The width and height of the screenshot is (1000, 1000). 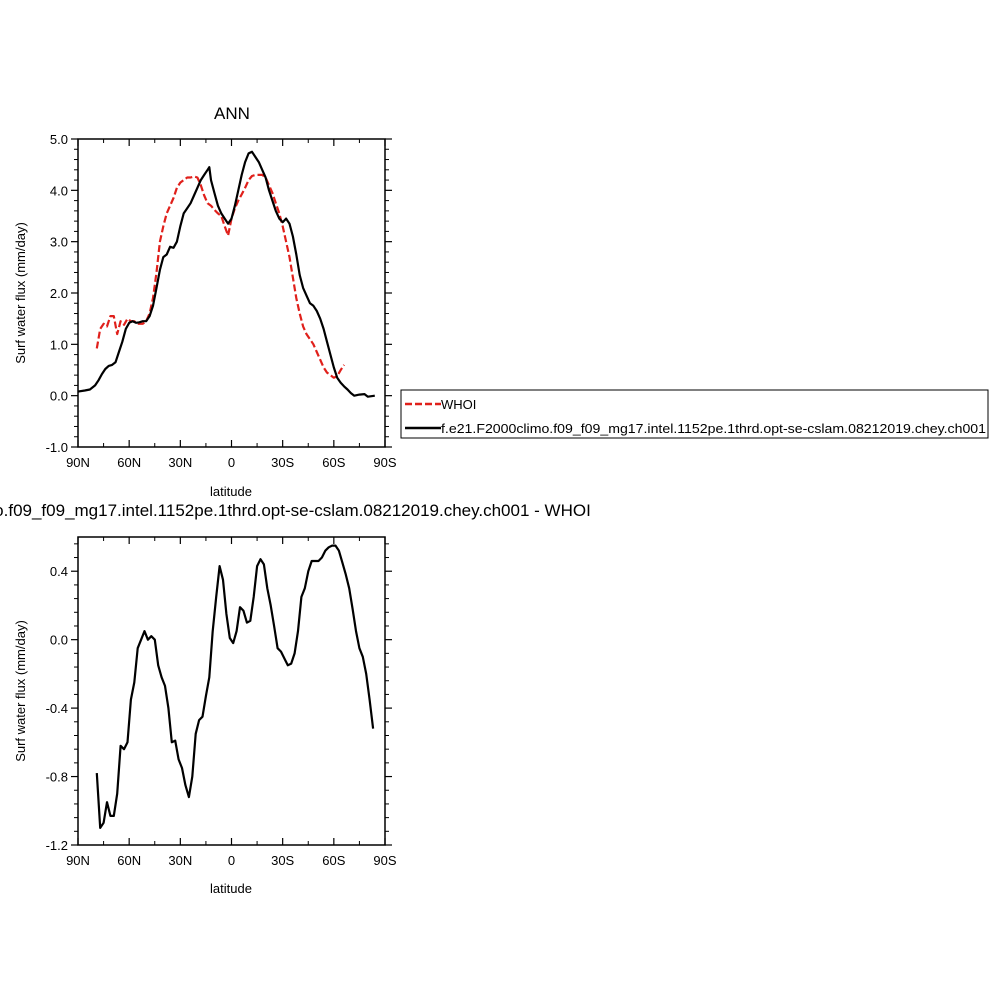 I want to click on top-chart-y-axis-label: Surf water flux (mm/day), so click(x=20, y=293).